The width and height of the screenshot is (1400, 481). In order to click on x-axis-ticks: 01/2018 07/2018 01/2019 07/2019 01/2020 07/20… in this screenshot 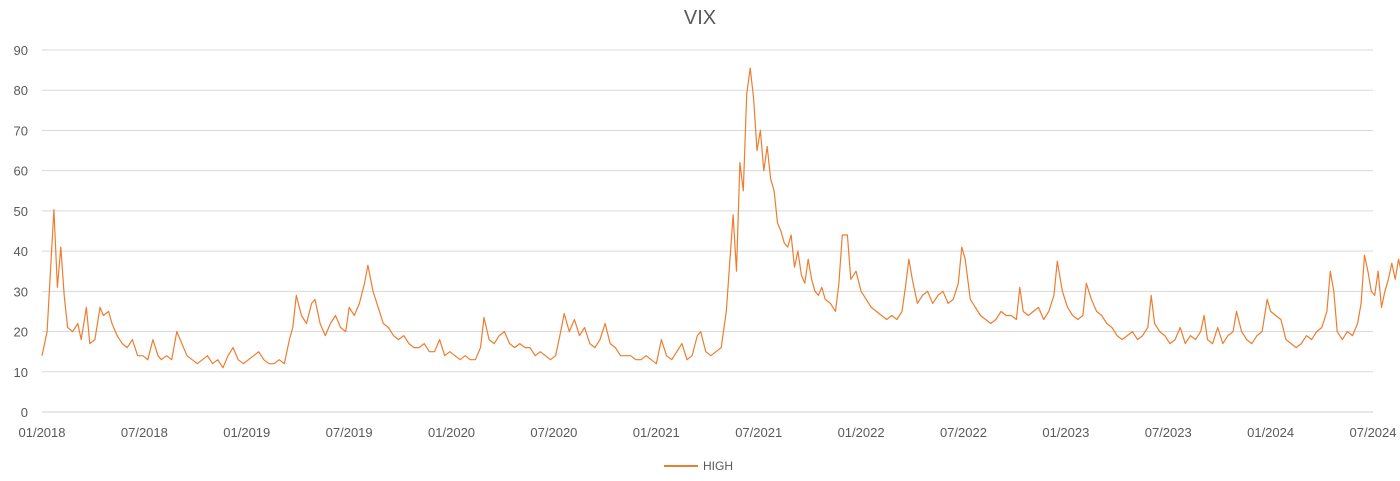, I will do `click(708, 432)`.